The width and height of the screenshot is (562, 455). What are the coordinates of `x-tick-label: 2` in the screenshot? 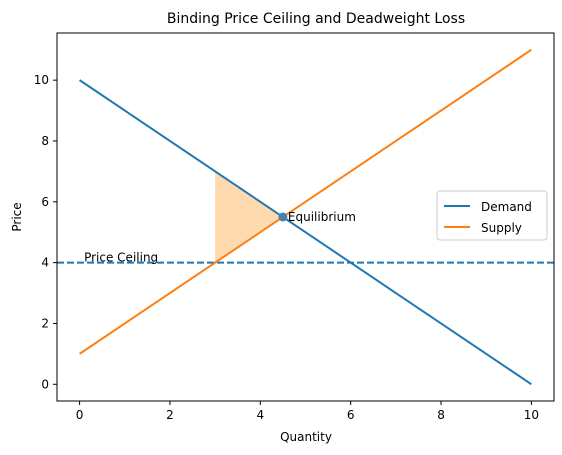 It's located at (170, 415).